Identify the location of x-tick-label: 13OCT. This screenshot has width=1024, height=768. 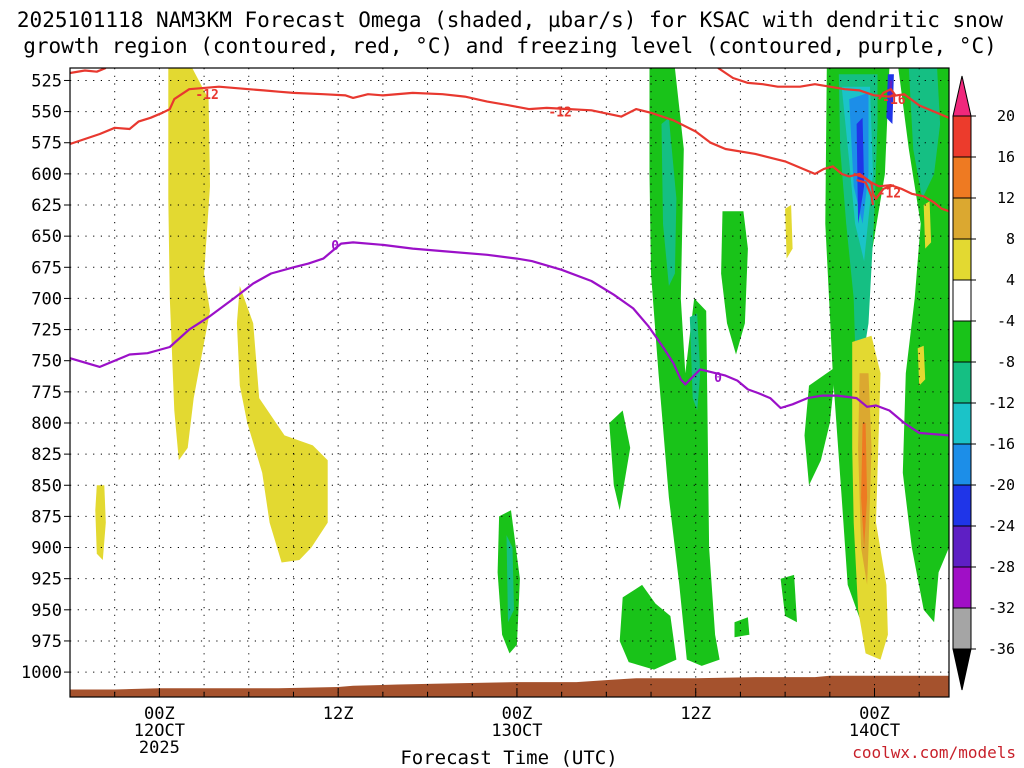
(516, 731).